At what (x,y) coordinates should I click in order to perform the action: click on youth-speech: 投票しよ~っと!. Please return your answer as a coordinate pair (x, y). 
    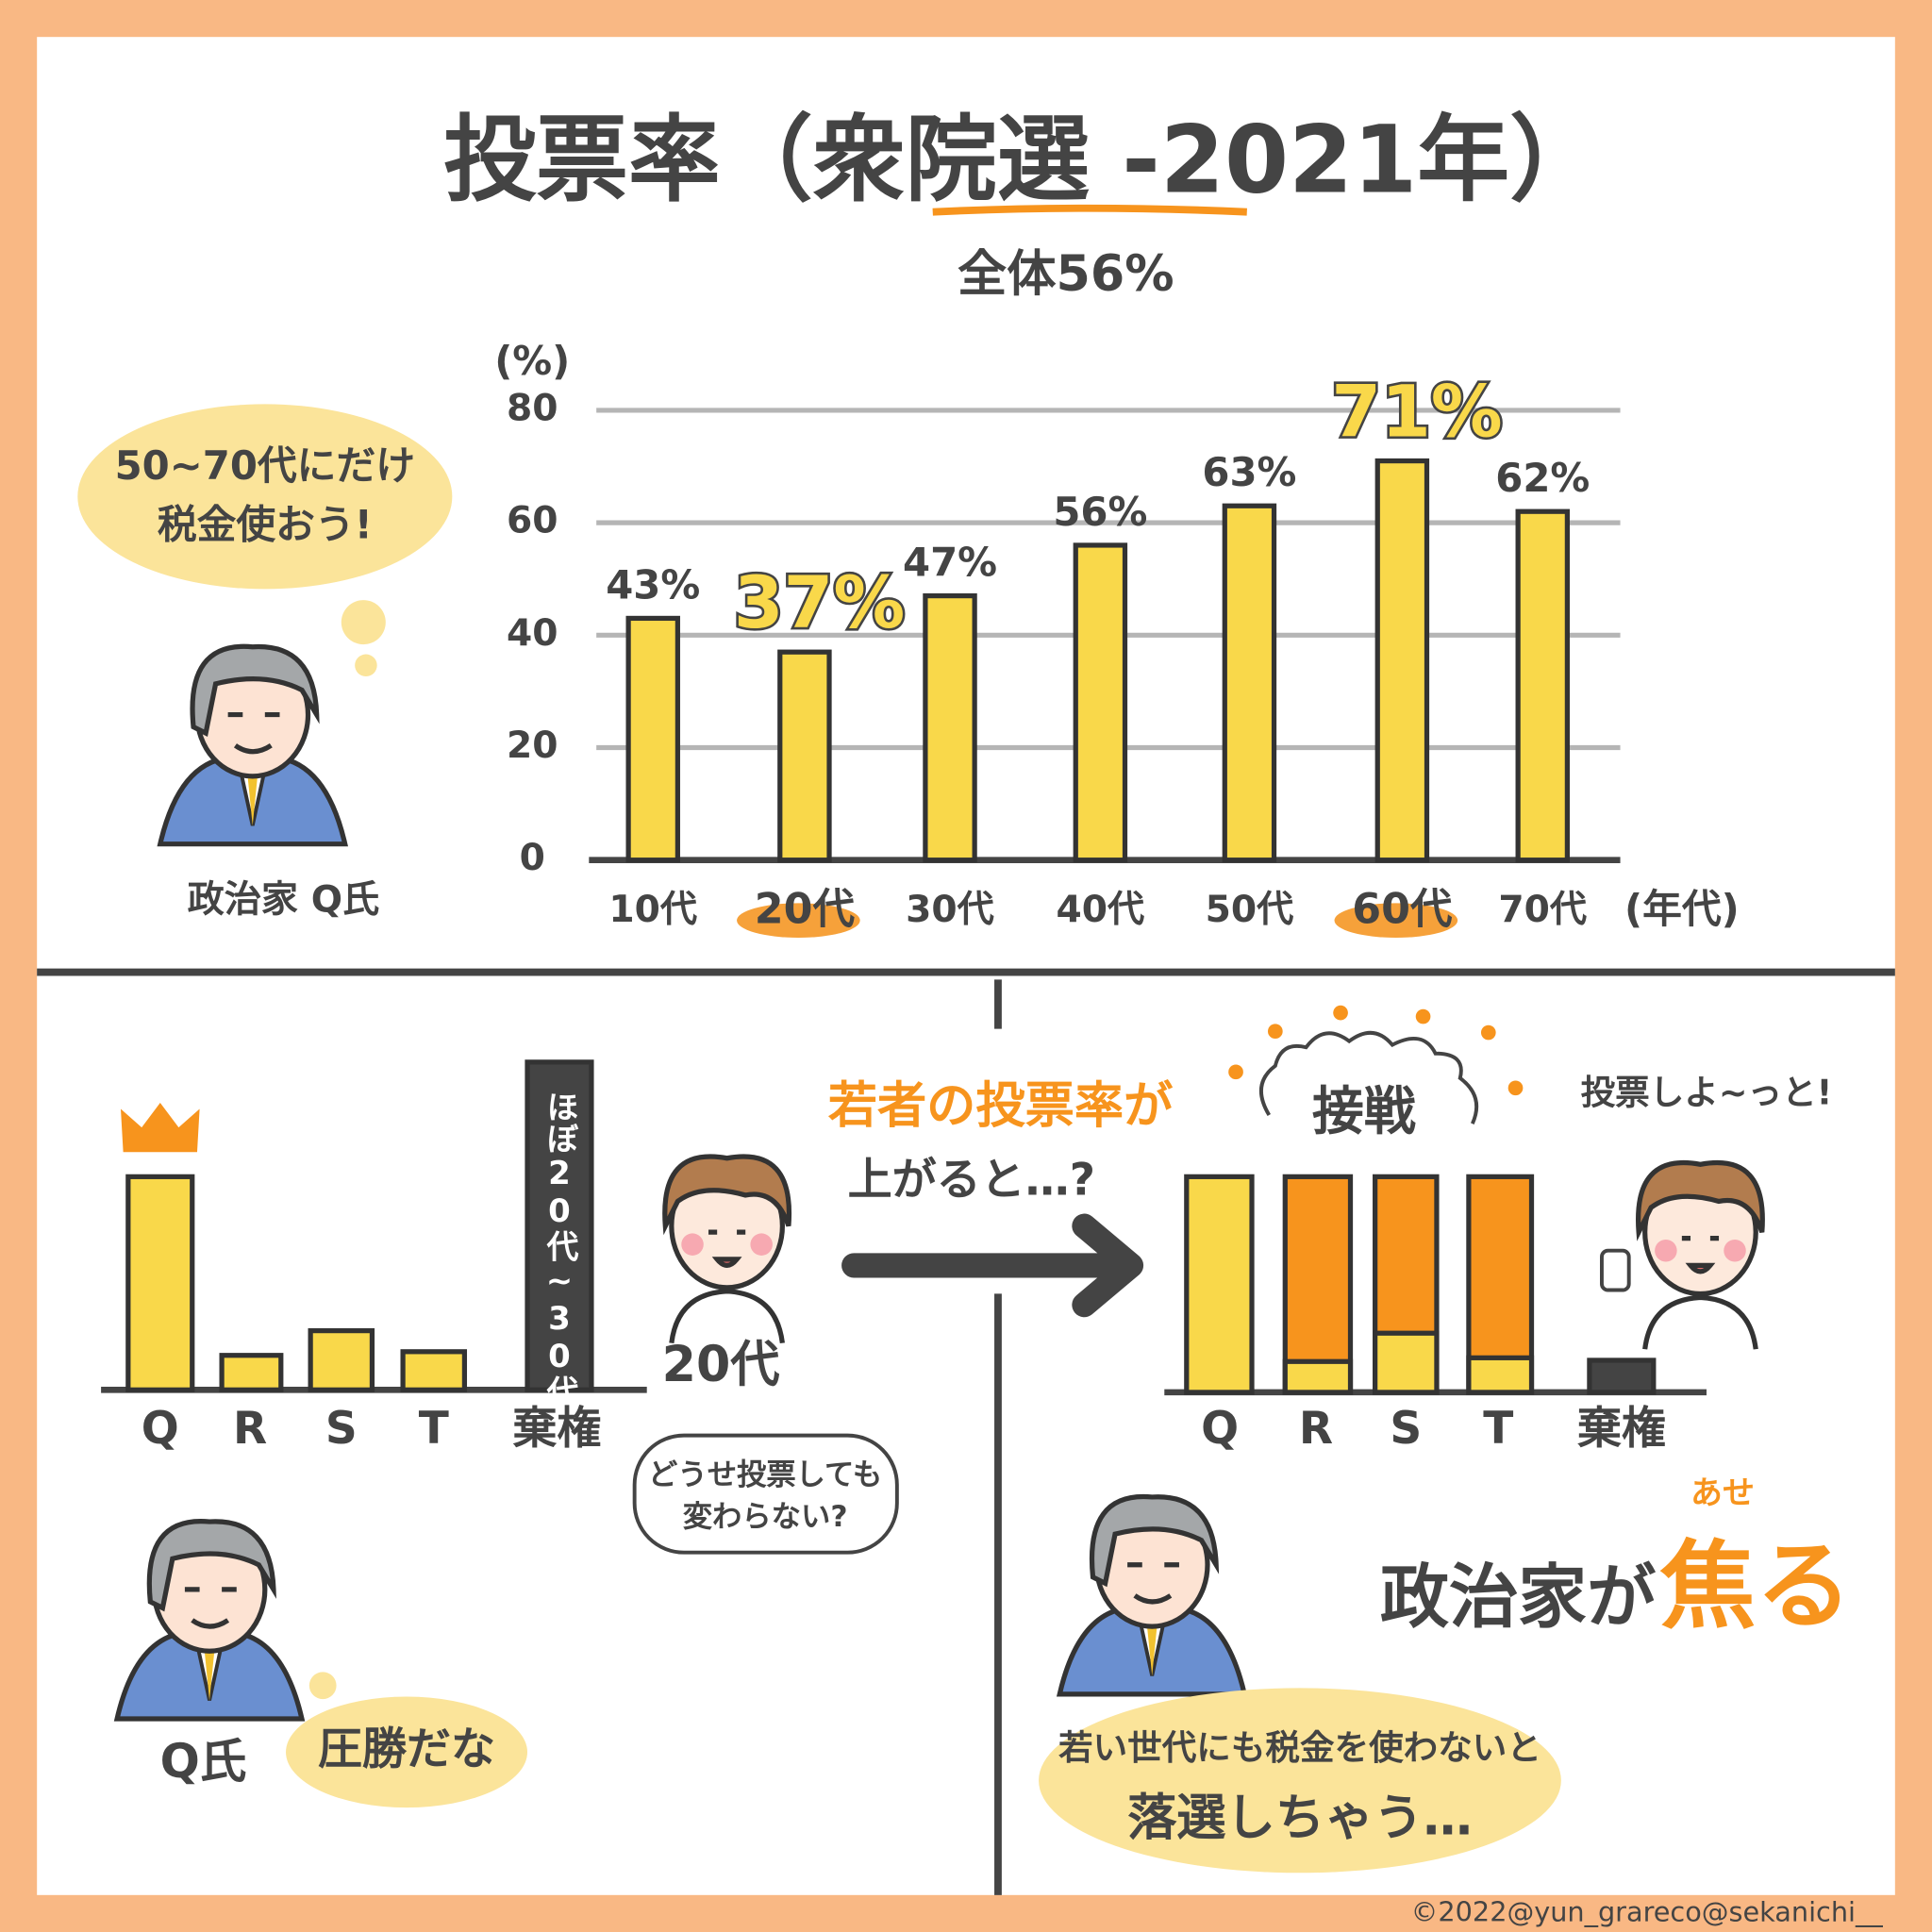
    Looking at the image, I should click on (1707, 1092).